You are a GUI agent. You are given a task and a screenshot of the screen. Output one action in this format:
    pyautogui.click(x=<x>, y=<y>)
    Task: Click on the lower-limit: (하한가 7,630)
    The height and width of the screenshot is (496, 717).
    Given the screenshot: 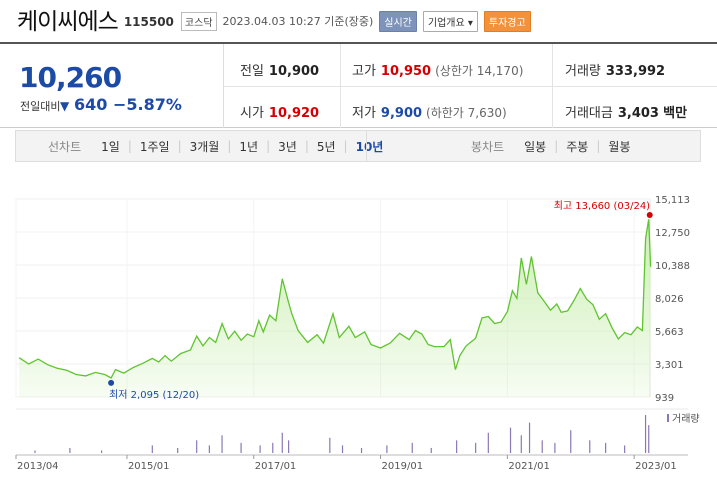 What is the action you would take?
    pyautogui.click(x=466, y=113)
    